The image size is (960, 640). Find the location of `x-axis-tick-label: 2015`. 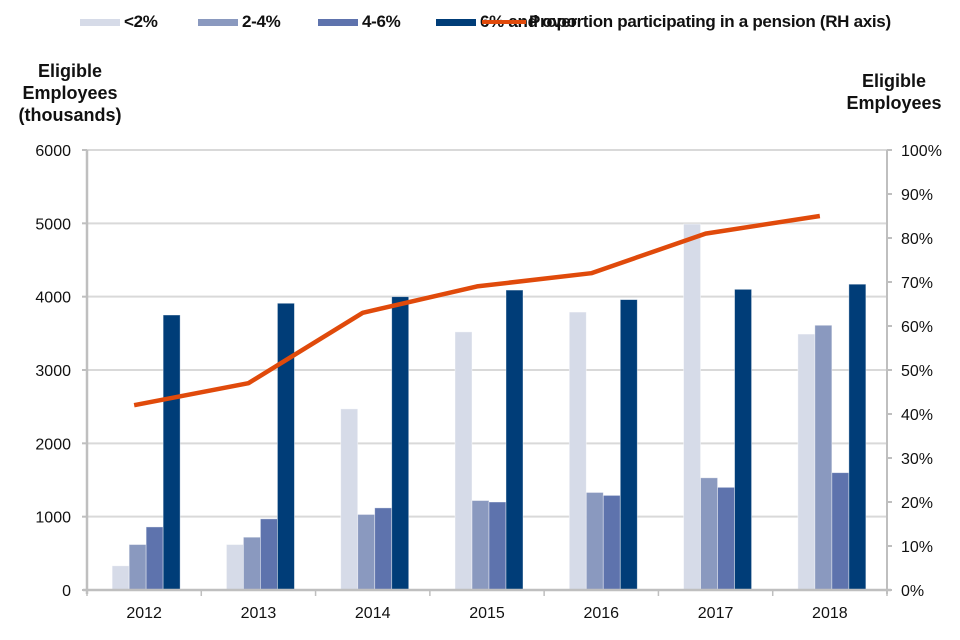

x-axis-tick-label: 2015 is located at coordinates (487, 613).